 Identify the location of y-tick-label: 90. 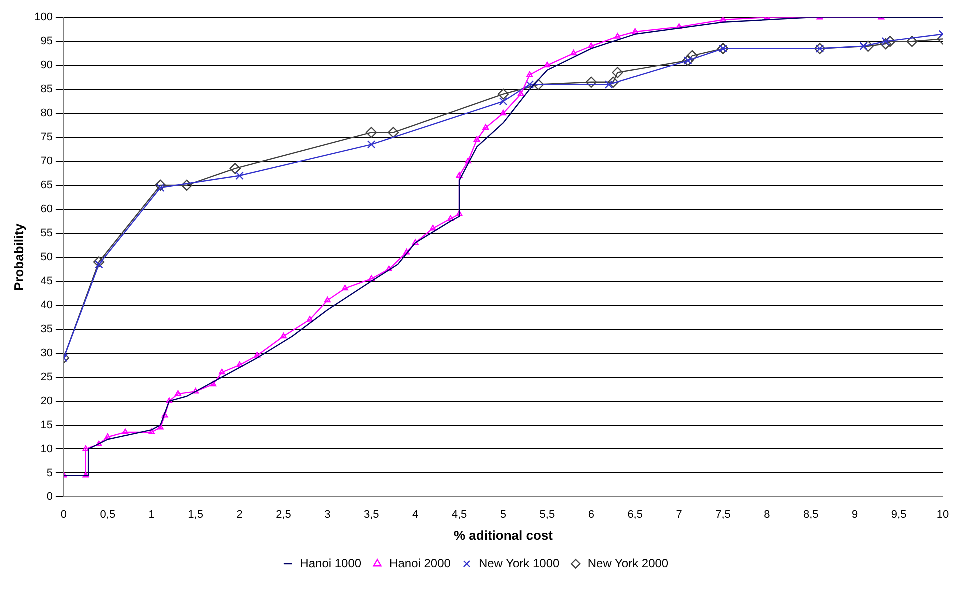
(46, 66).